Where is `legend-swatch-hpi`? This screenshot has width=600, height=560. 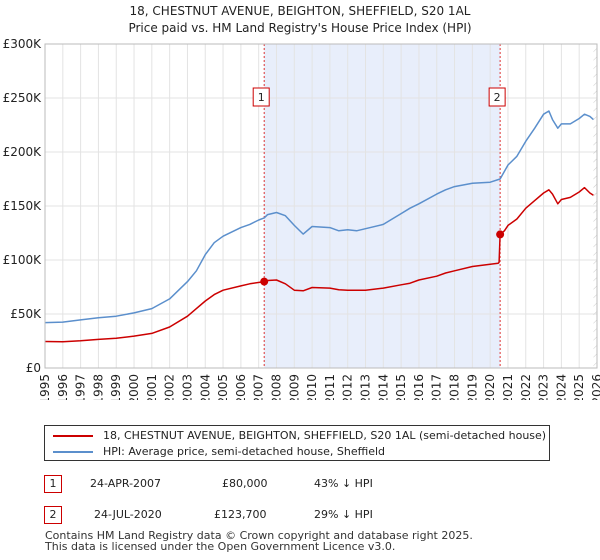
legend-swatch-hpi is located at coordinates (73, 451).